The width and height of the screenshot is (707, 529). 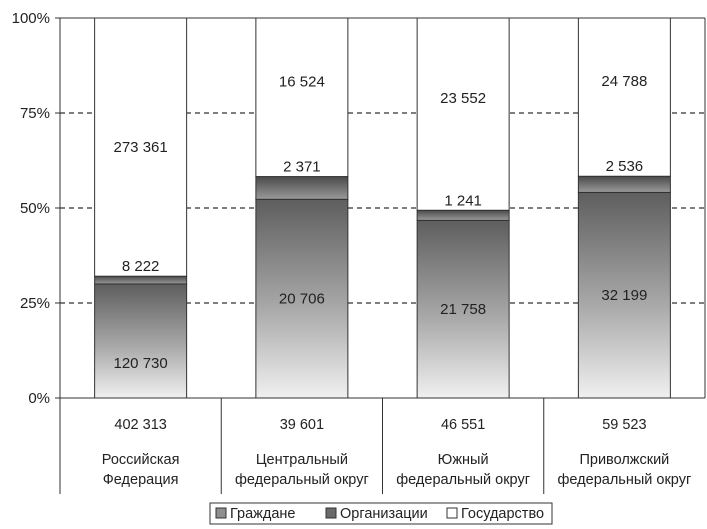 I want to click on y-tick-label: 25%, so click(x=35, y=303).